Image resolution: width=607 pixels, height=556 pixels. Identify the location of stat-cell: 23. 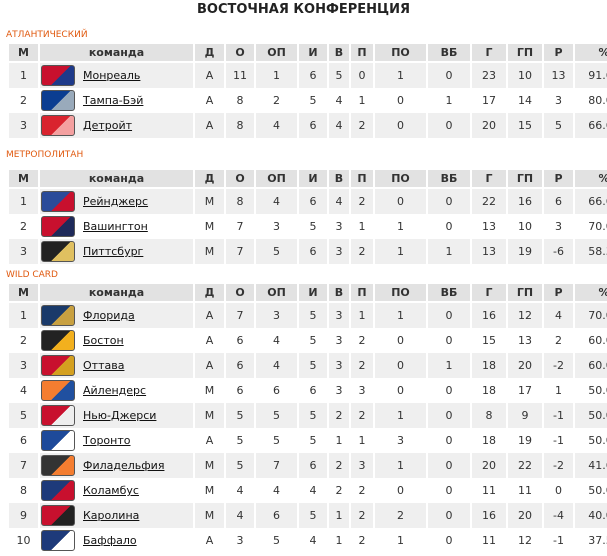
(489, 75).